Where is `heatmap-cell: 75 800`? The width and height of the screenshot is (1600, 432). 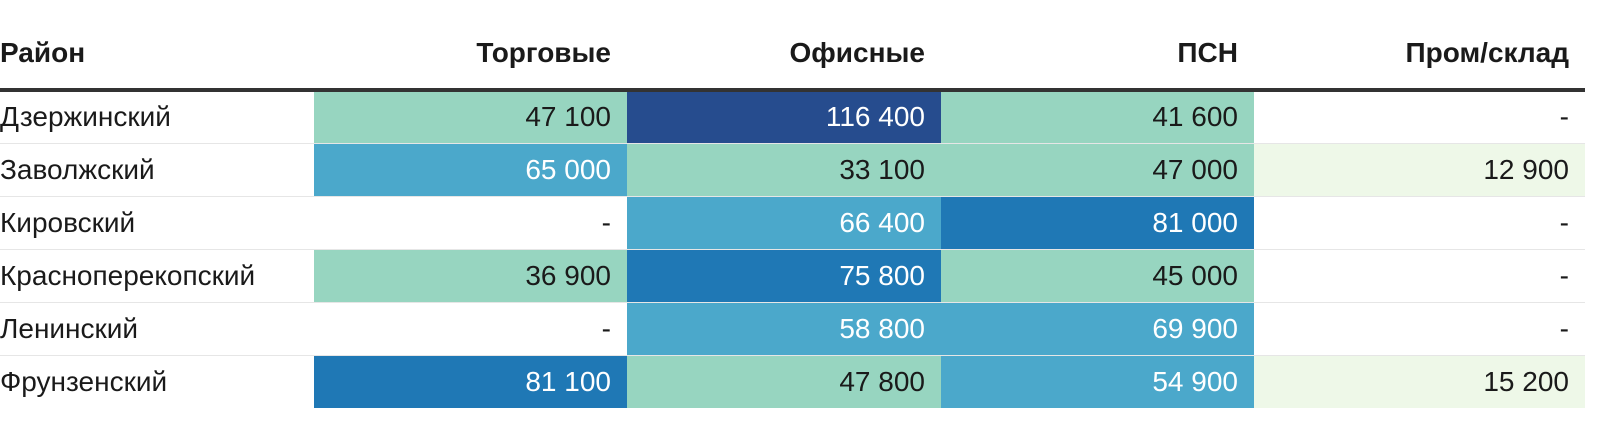 heatmap-cell: 75 800 is located at coordinates (784, 276).